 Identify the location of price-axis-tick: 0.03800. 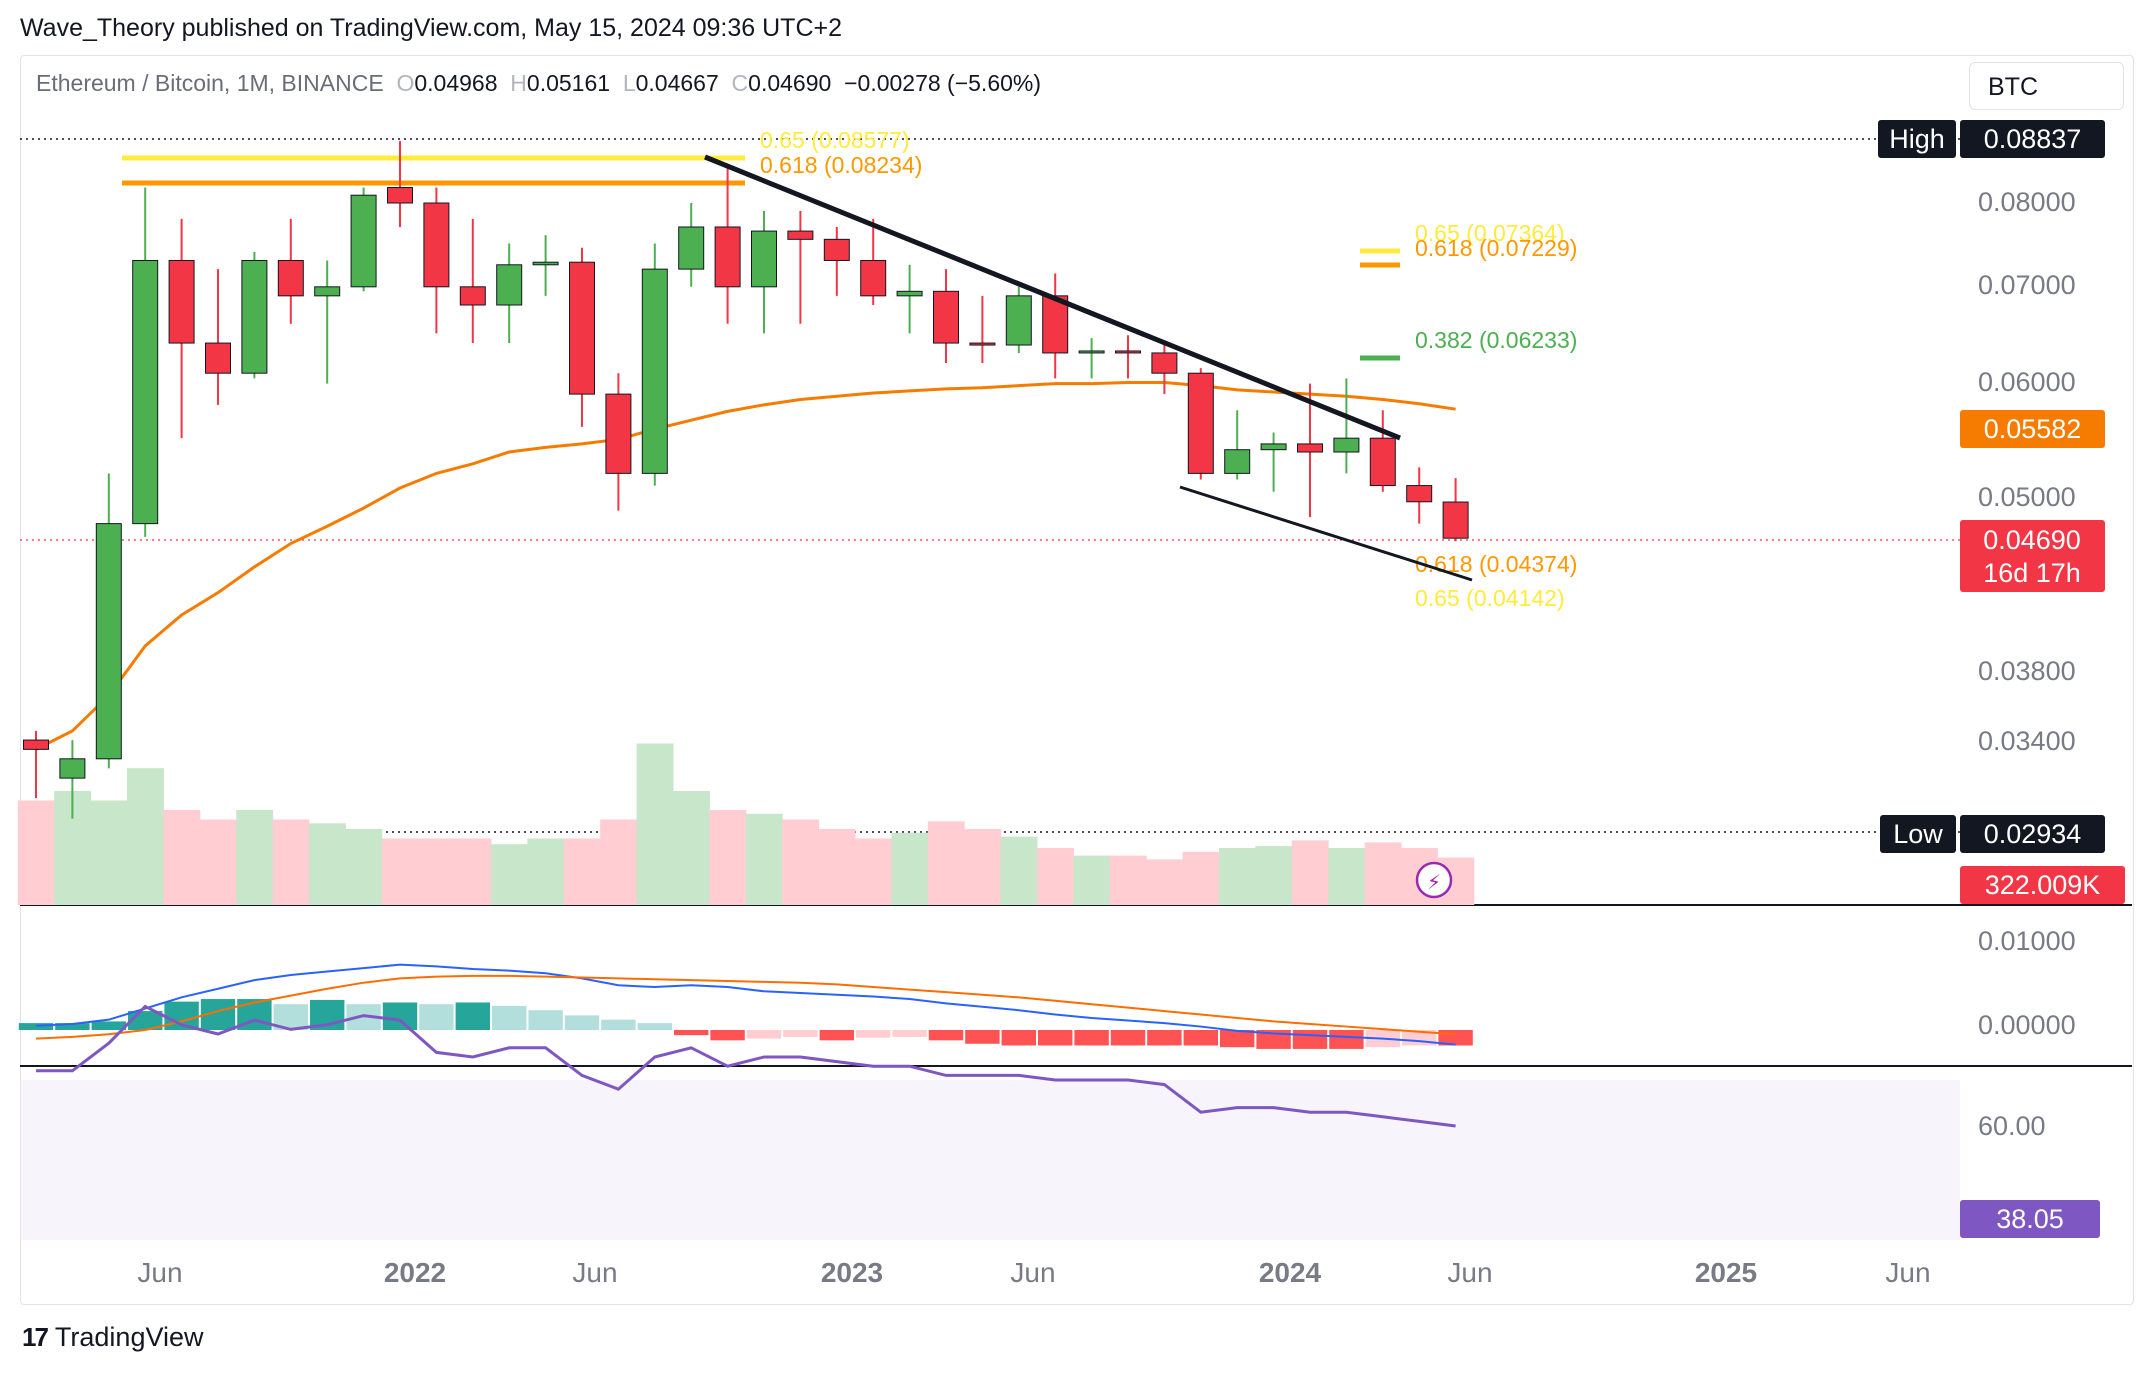
(2027, 671).